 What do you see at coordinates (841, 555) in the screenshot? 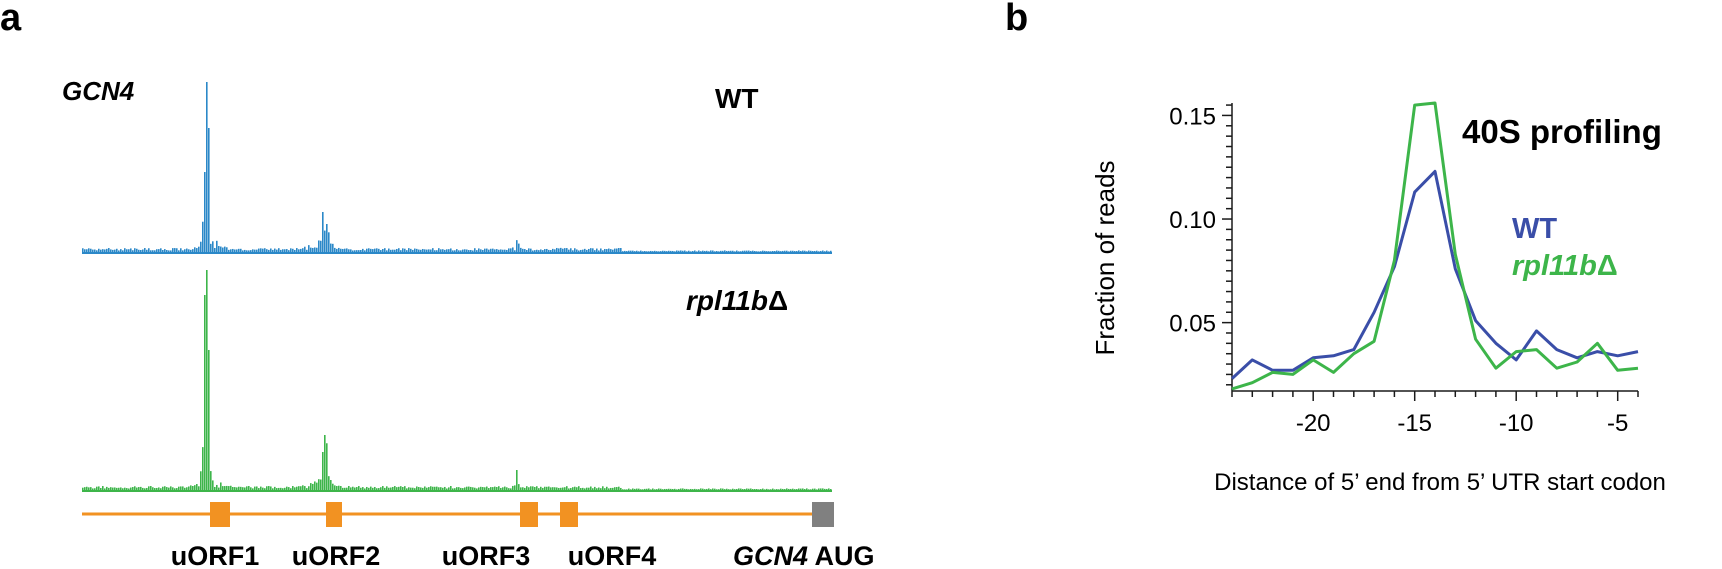
I see `gcn4-aug-text: AUG` at bounding box center [841, 555].